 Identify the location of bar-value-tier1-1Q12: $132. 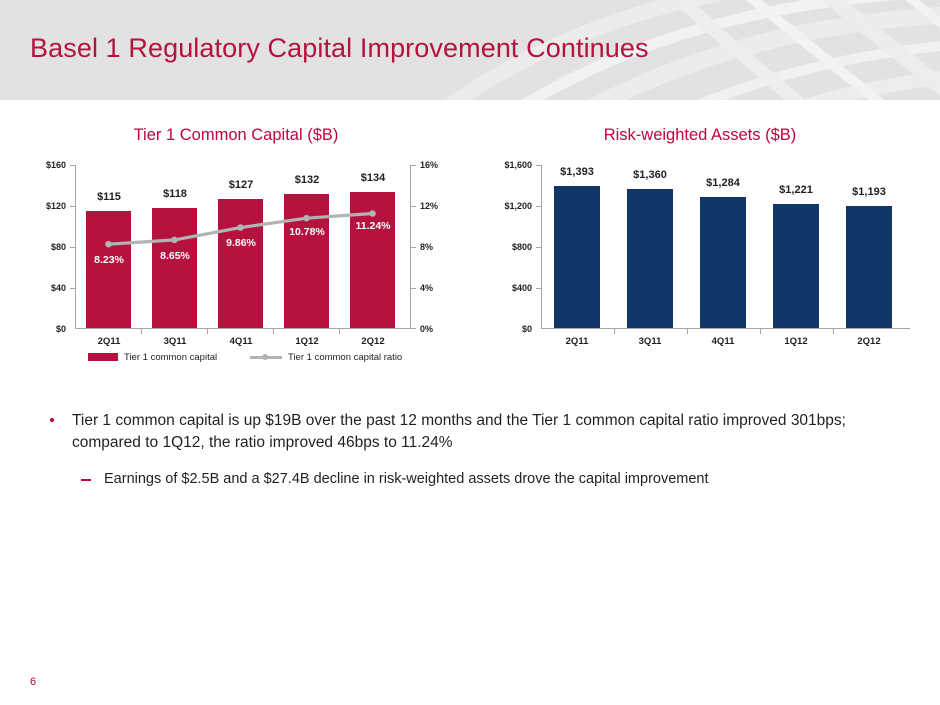
(307, 180).